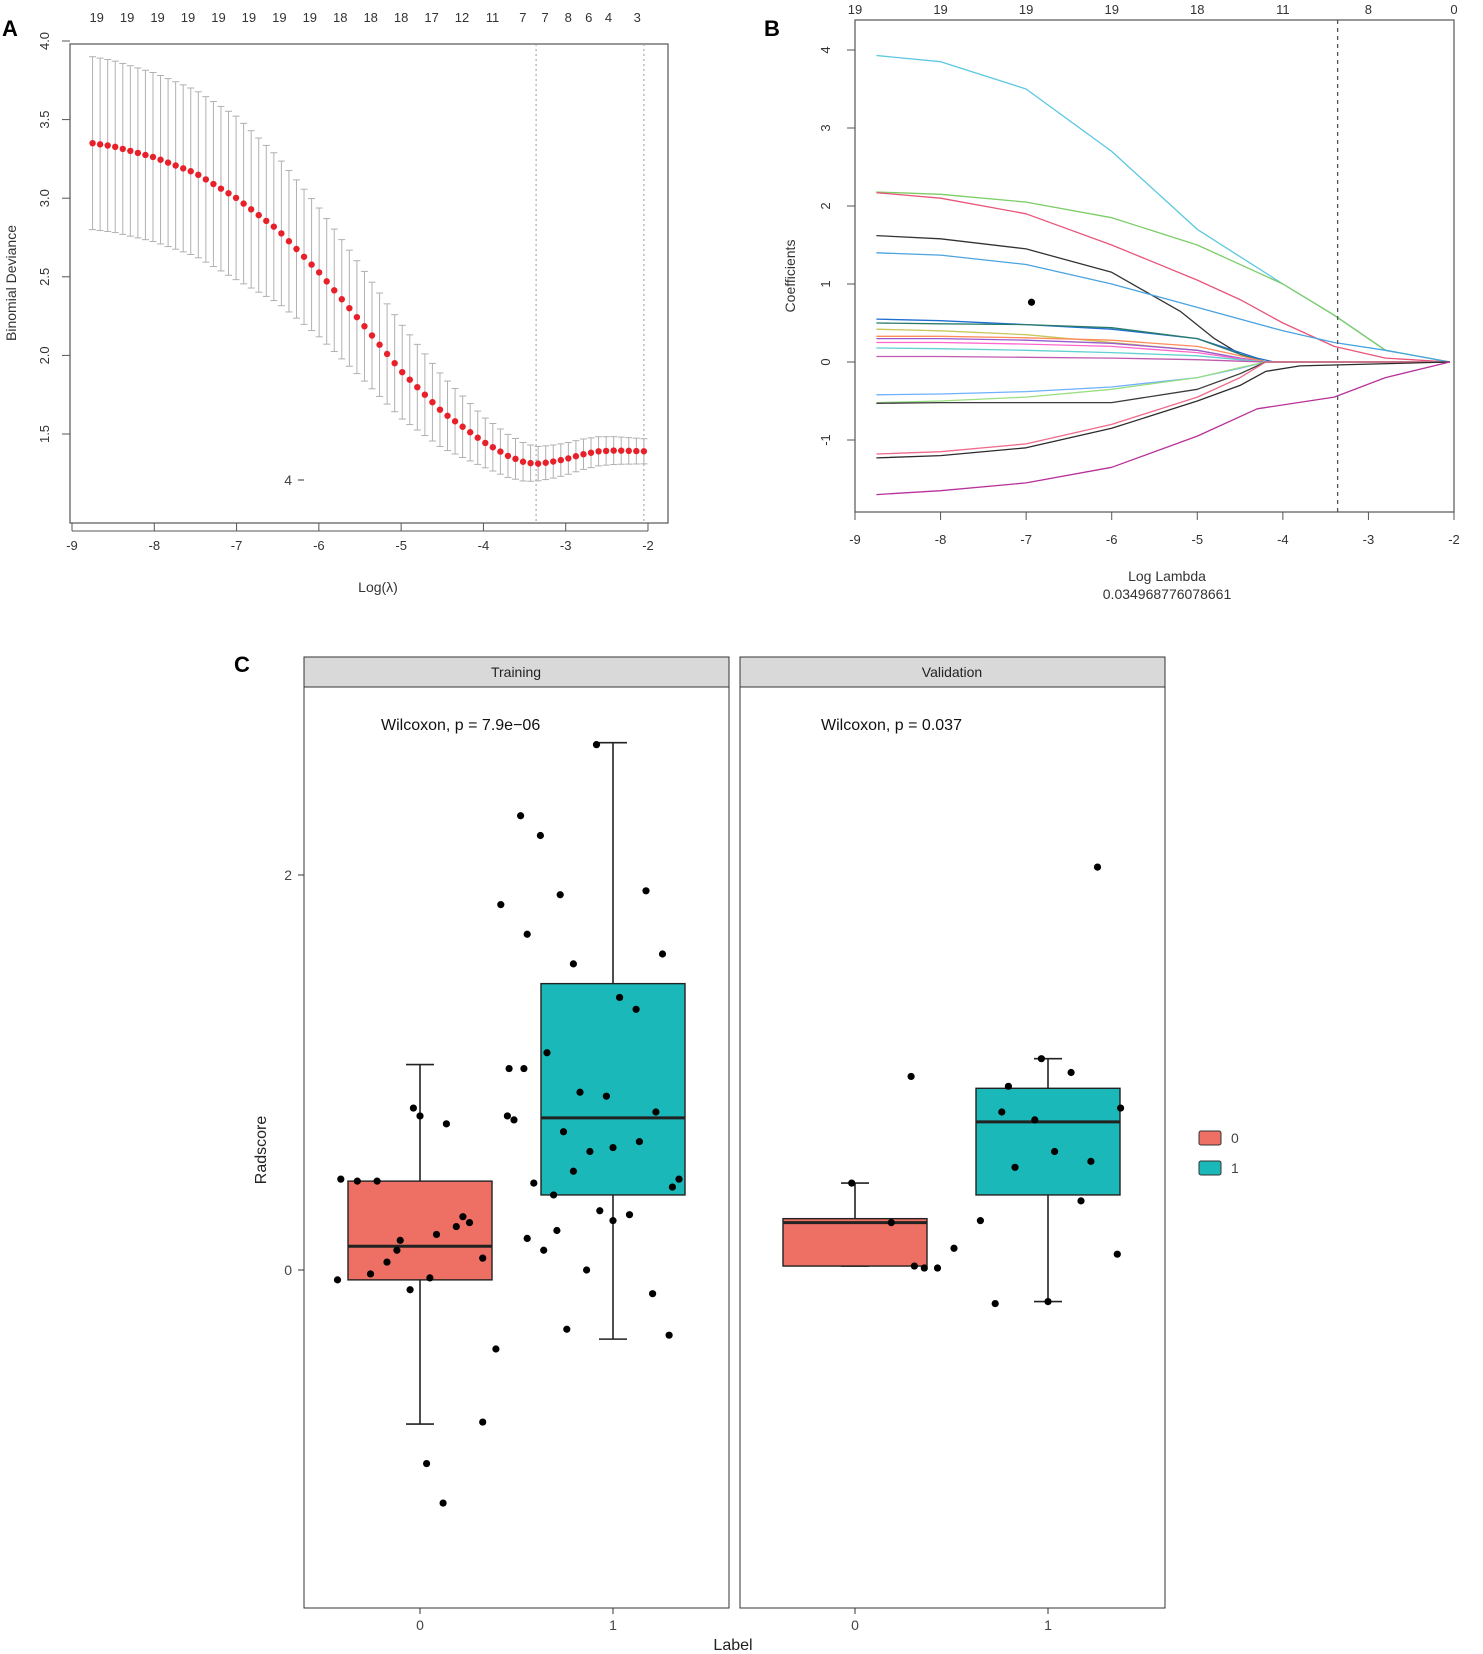  Describe the element at coordinates (1048, 1625) in the screenshot. I see `x-tick-label: 1` at that location.